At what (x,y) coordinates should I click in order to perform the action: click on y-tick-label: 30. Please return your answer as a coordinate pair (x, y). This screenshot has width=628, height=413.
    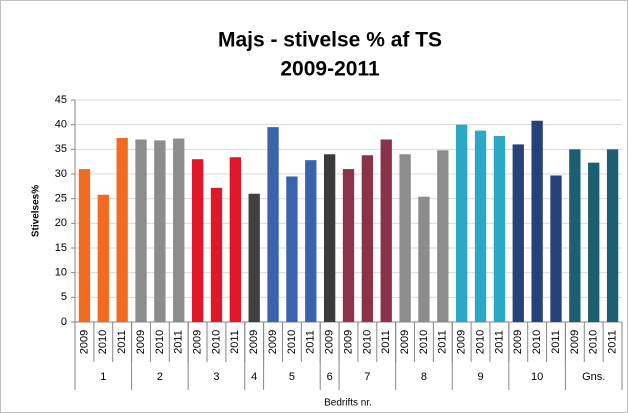
    Looking at the image, I should click on (61, 174).